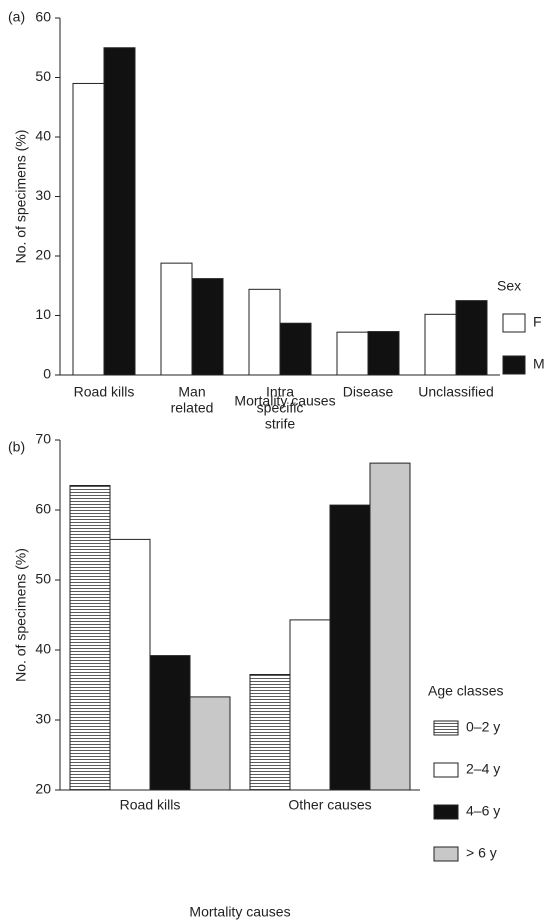  What do you see at coordinates (192, 408) in the screenshot?
I see `x-tick-label: related` at bounding box center [192, 408].